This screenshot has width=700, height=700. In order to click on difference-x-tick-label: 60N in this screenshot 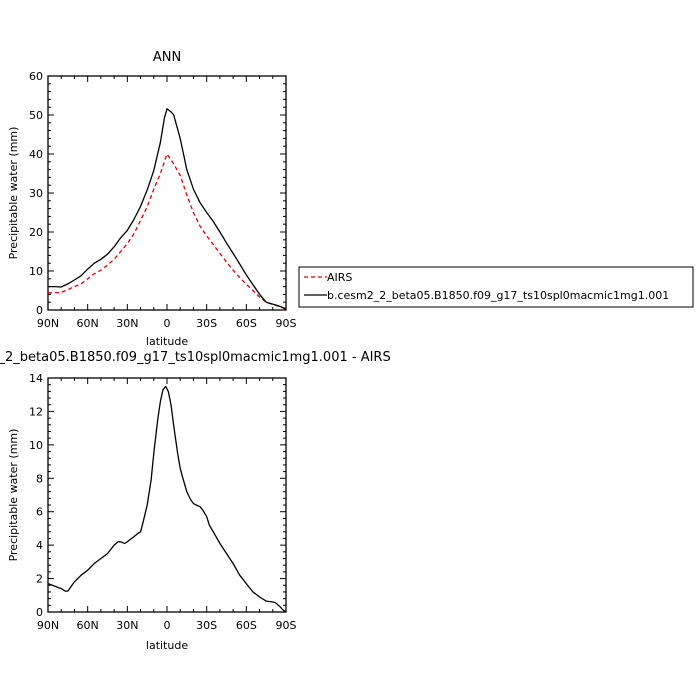, I will do `click(88, 625)`.